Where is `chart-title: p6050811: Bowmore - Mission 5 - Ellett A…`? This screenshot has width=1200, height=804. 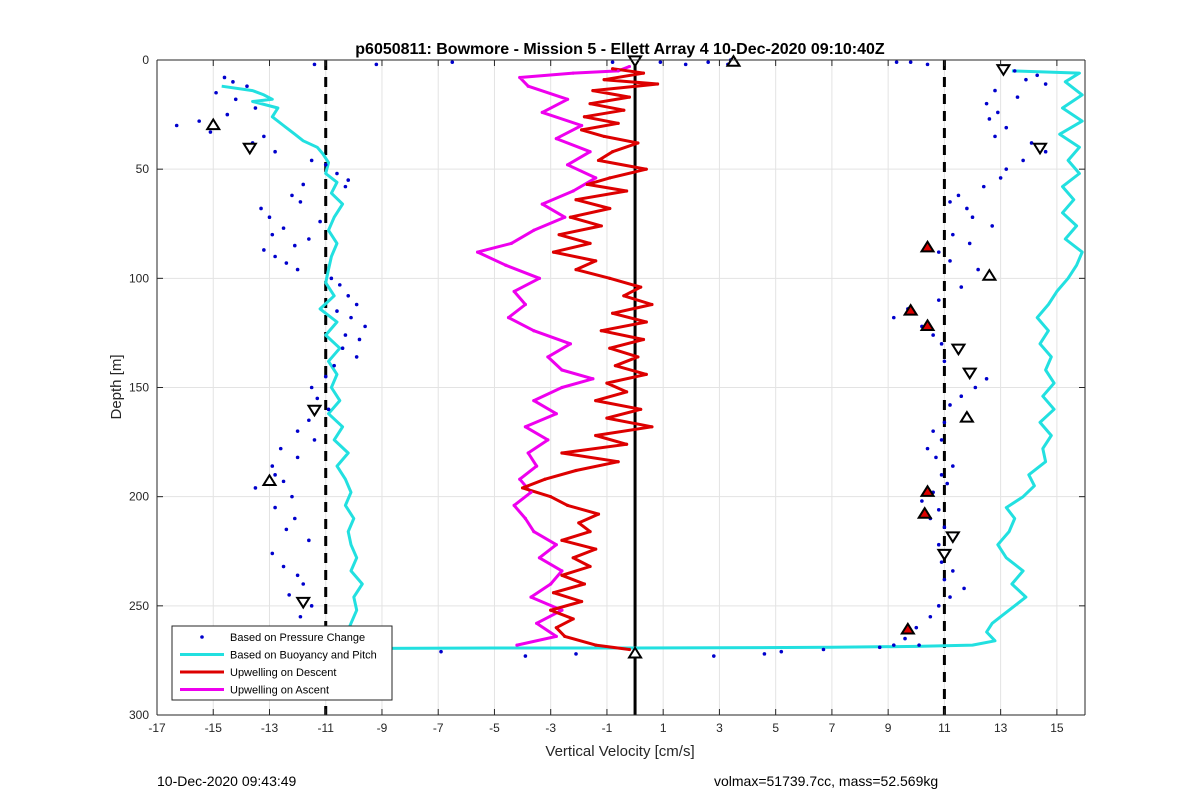 chart-title: p6050811: Bowmore - Mission 5 - Ellett A… is located at coordinates (620, 49).